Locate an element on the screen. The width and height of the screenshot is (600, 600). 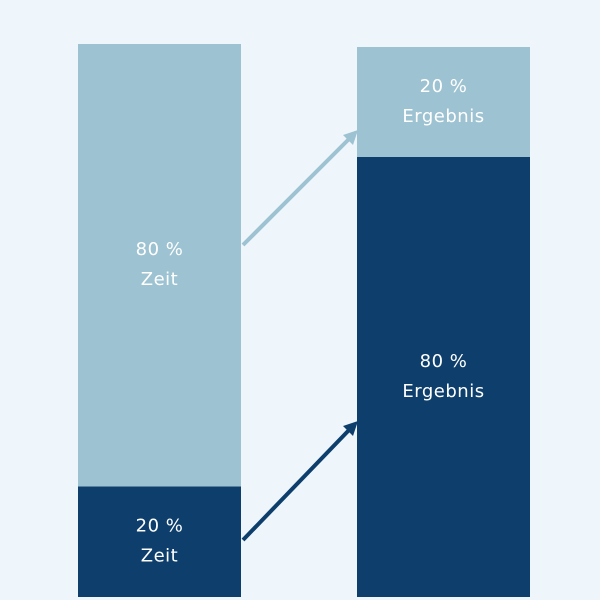
arrow-light is located at coordinates (299, 188).